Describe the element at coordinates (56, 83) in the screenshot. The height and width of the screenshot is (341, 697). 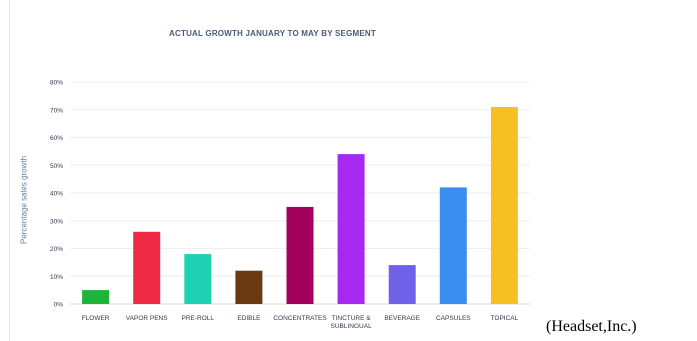
I see `y-tick-label: 80%` at that location.